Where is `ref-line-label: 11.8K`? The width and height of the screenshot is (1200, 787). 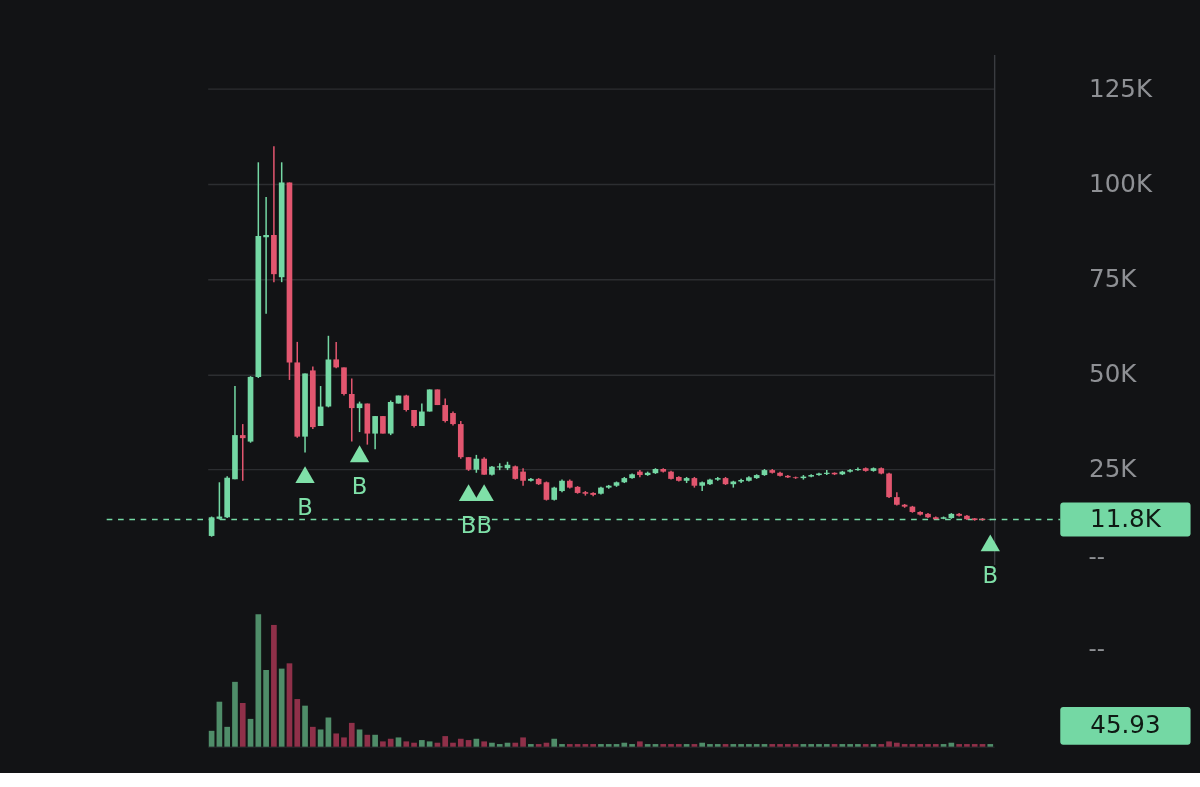
ref-line-label: 11.8K is located at coordinates (1126, 519).